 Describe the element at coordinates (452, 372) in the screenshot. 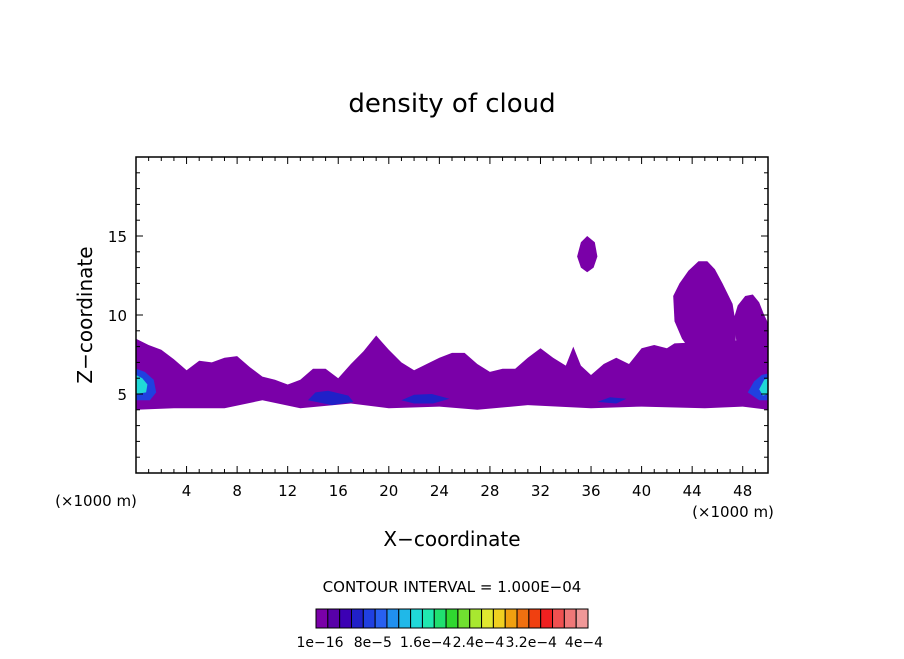

I see `cloud-band` at that location.